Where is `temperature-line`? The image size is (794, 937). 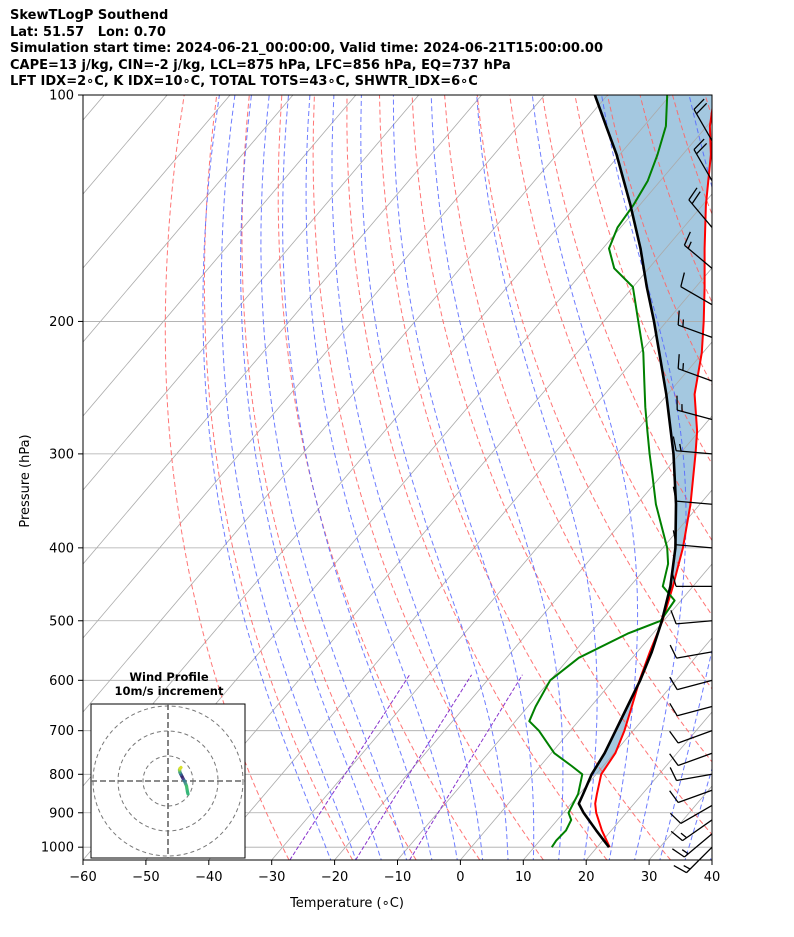 temperature-line is located at coordinates (653, 476).